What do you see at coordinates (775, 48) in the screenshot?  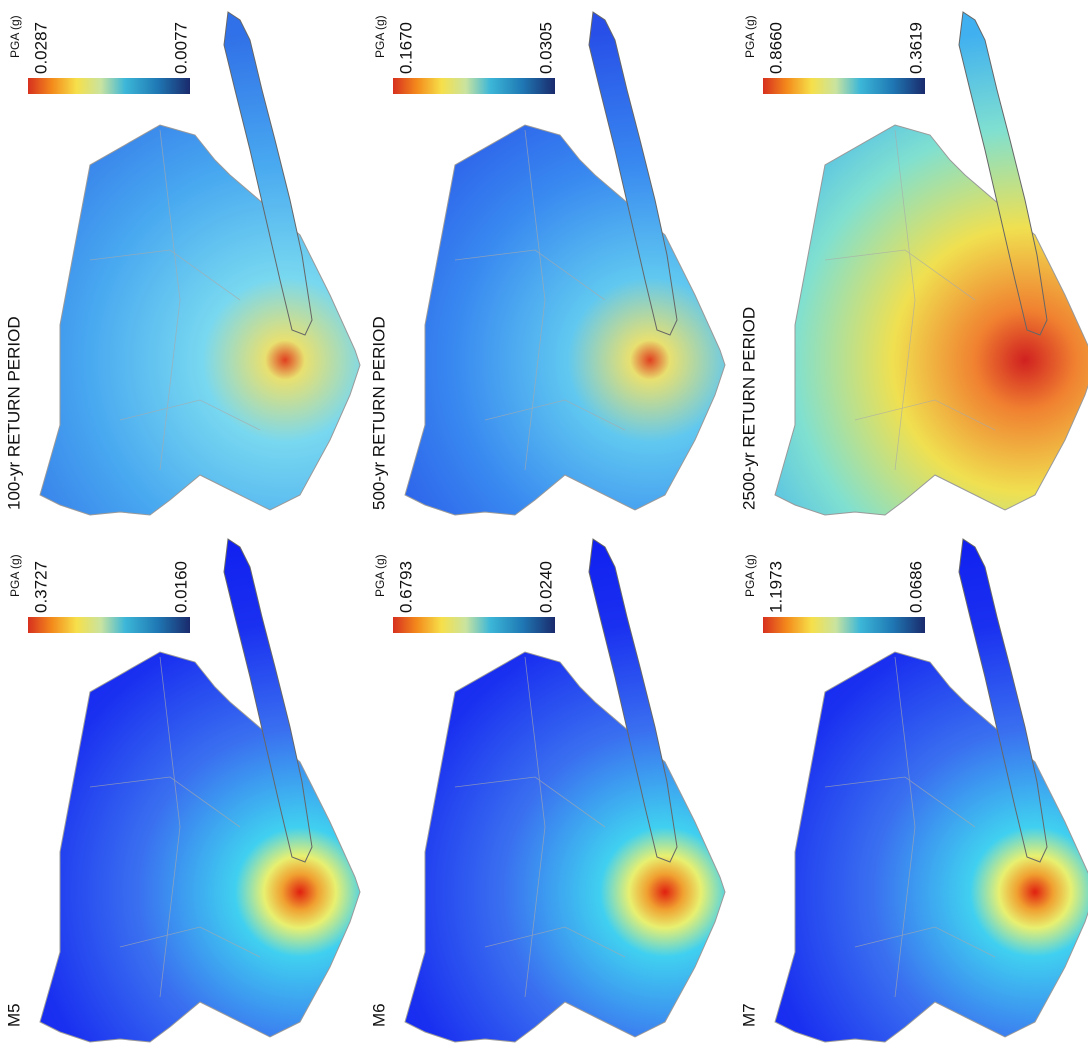 I see `colorbar-max: 0.8660` at bounding box center [775, 48].